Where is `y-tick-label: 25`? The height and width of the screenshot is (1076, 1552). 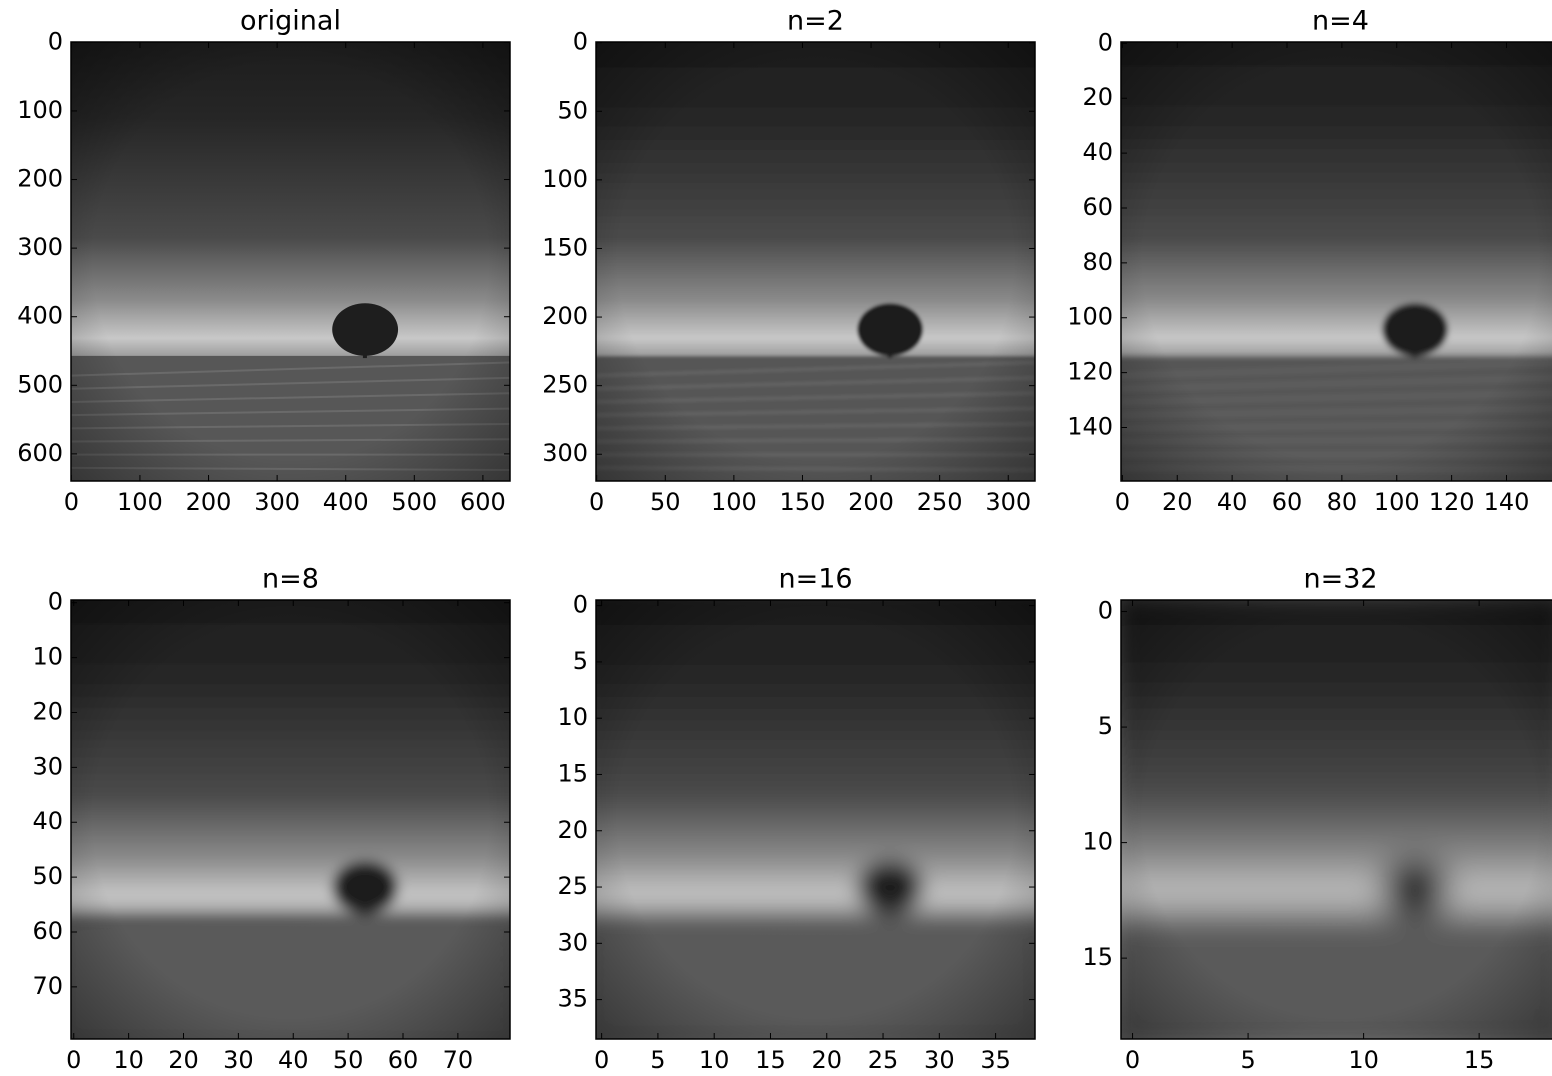
y-tick-label: 25 is located at coordinates (572, 886).